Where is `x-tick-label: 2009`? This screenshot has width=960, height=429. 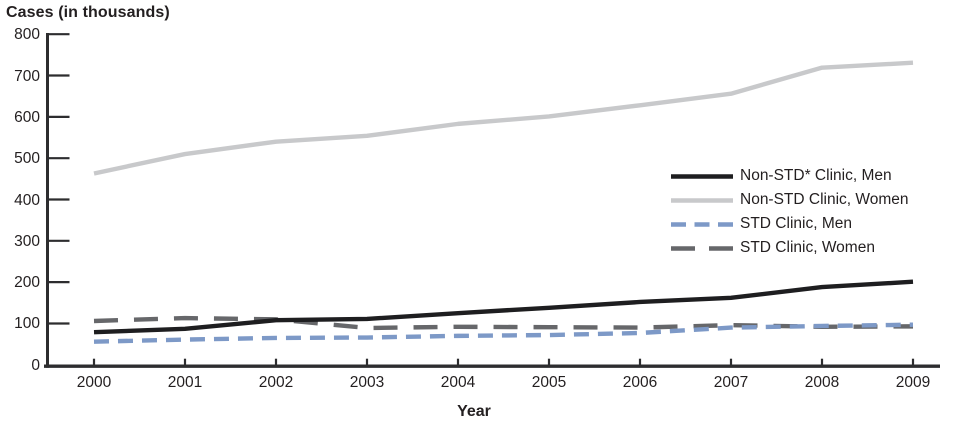 x-tick-label: 2009 is located at coordinates (913, 382).